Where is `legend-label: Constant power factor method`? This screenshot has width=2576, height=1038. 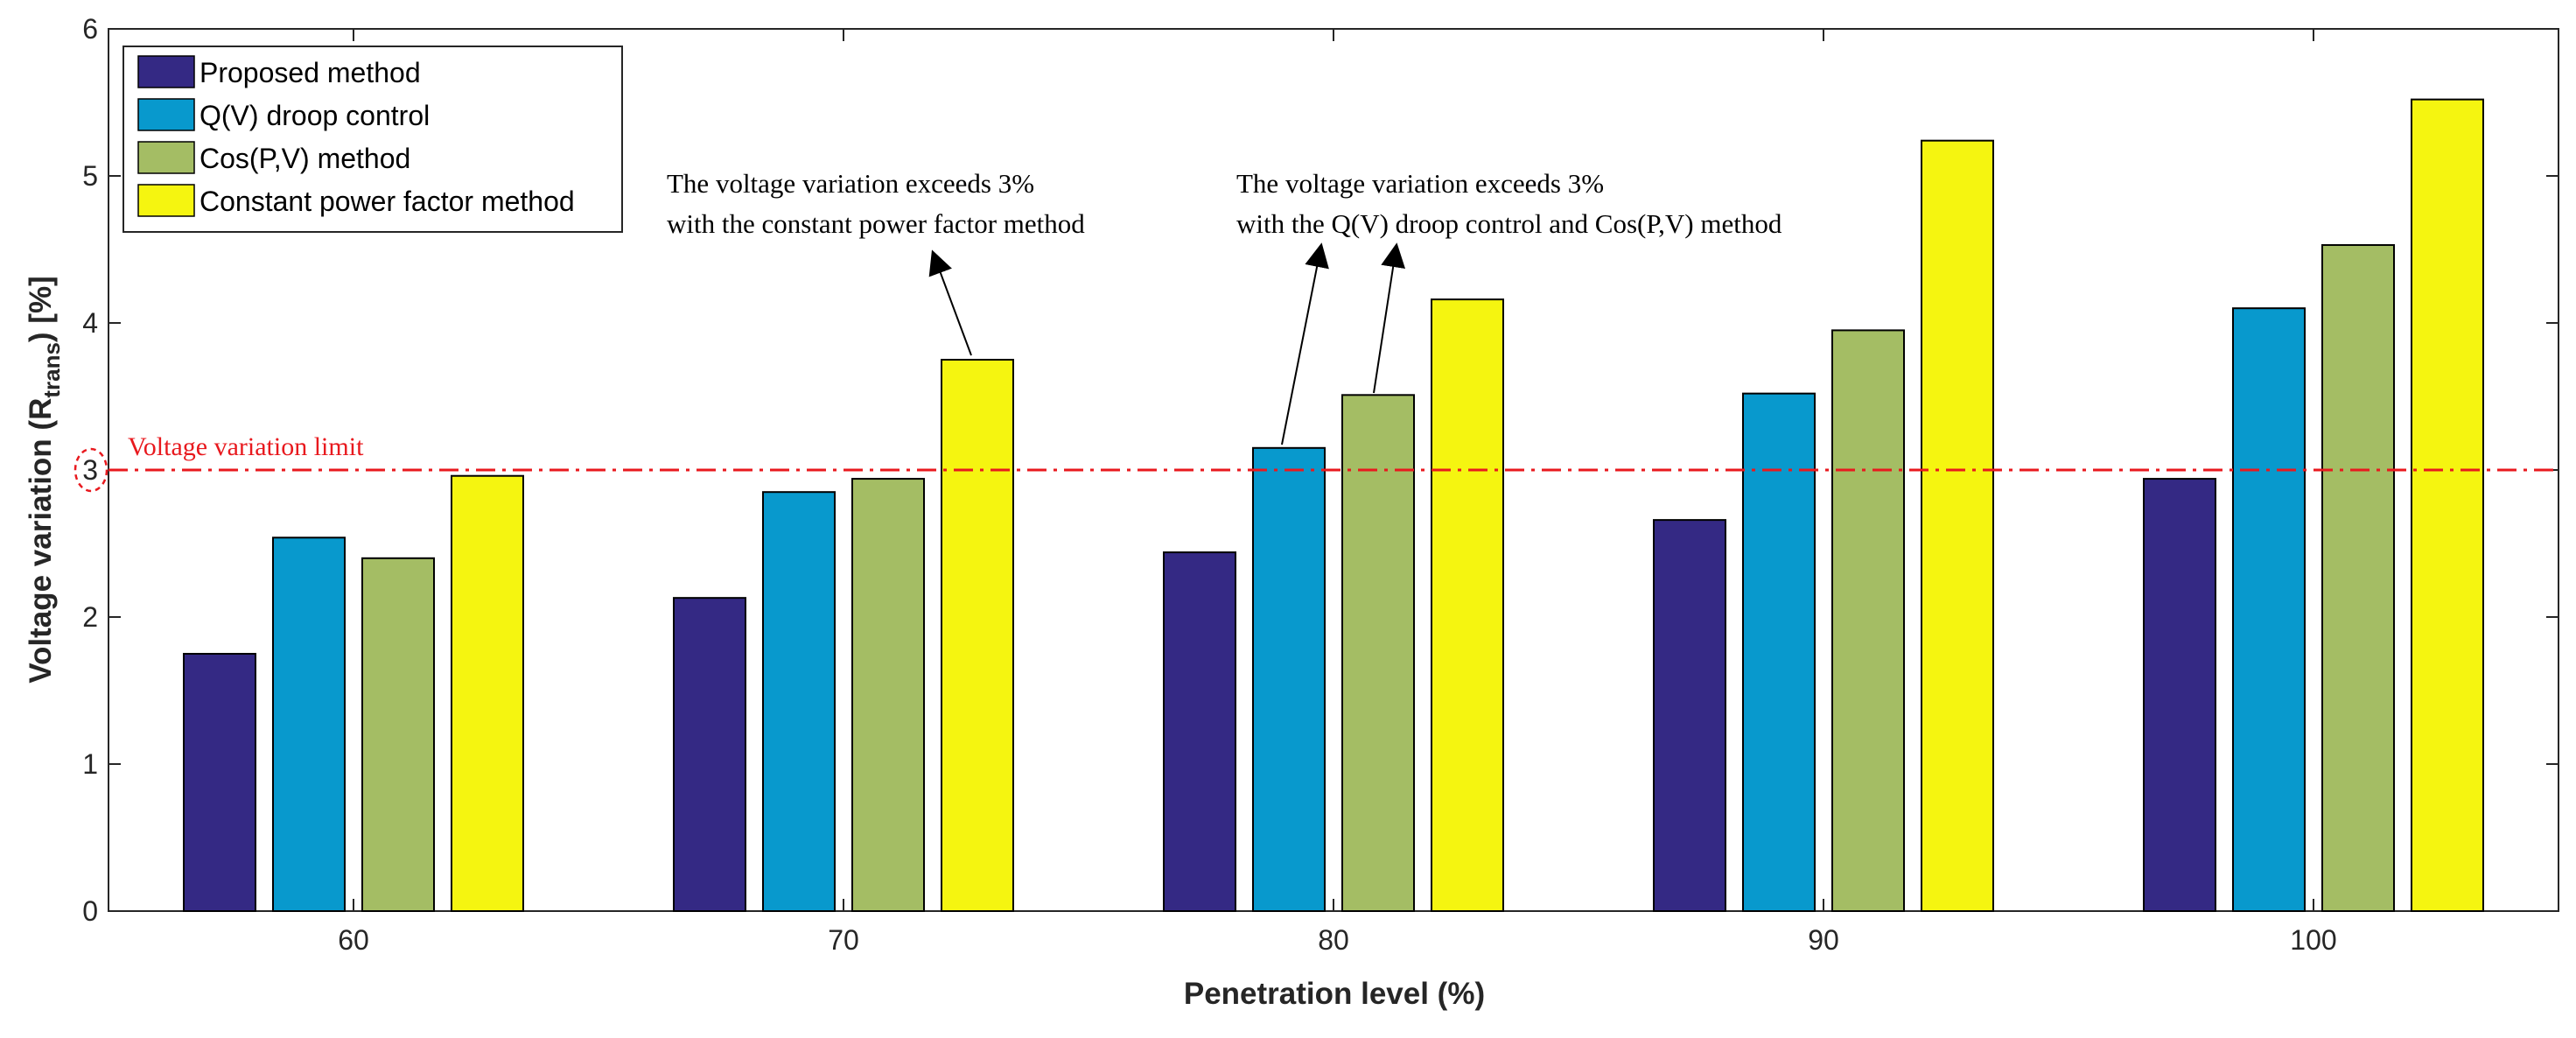
legend-label: Constant power factor method is located at coordinates (387, 201).